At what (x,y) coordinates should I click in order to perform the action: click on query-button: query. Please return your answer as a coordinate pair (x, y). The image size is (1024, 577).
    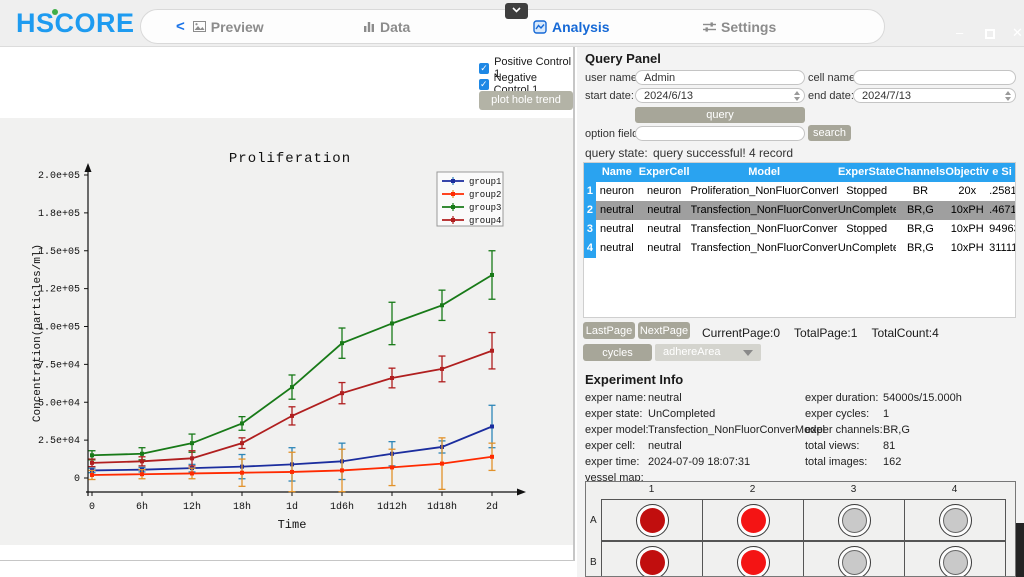
    Looking at the image, I should click on (720, 115).